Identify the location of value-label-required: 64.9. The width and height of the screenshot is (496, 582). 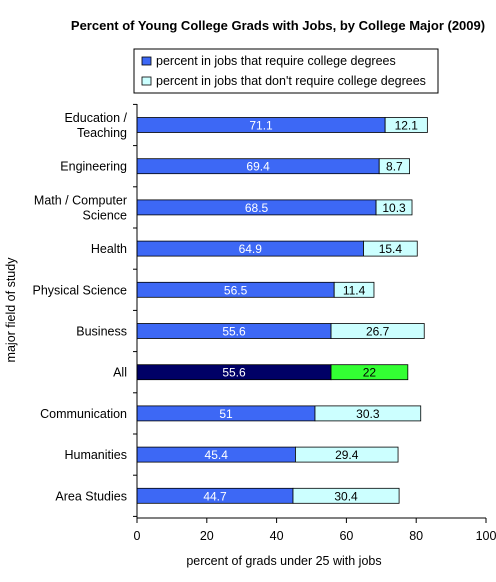
(251, 249).